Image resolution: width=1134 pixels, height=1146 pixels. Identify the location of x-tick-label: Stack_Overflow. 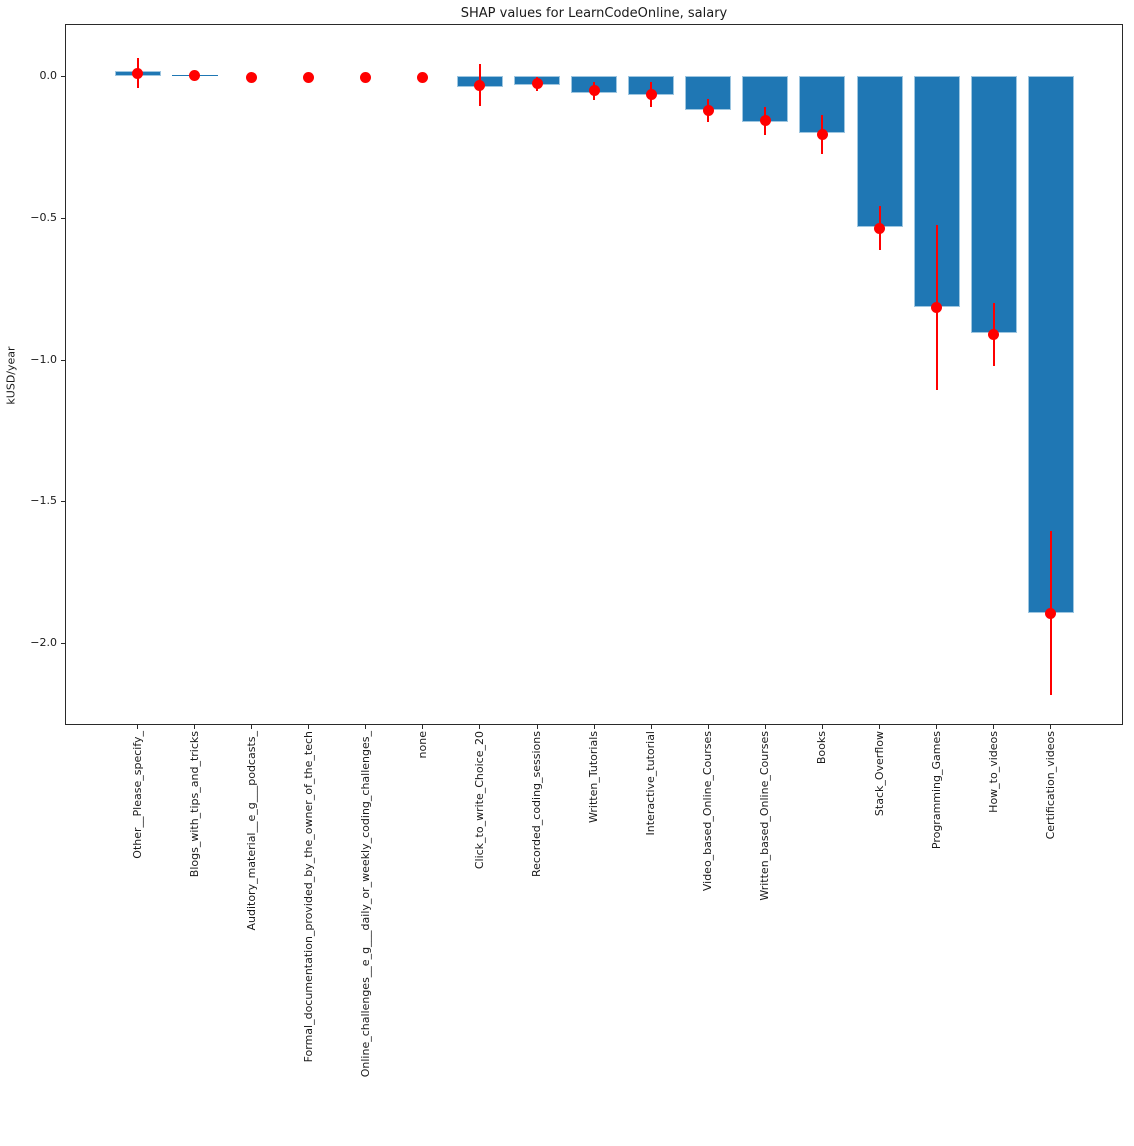
(879, 774).